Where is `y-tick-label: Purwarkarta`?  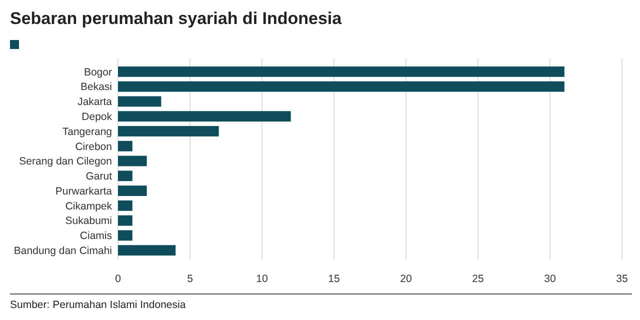 y-tick-label: Purwarkarta is located at coordinates (83, 191).